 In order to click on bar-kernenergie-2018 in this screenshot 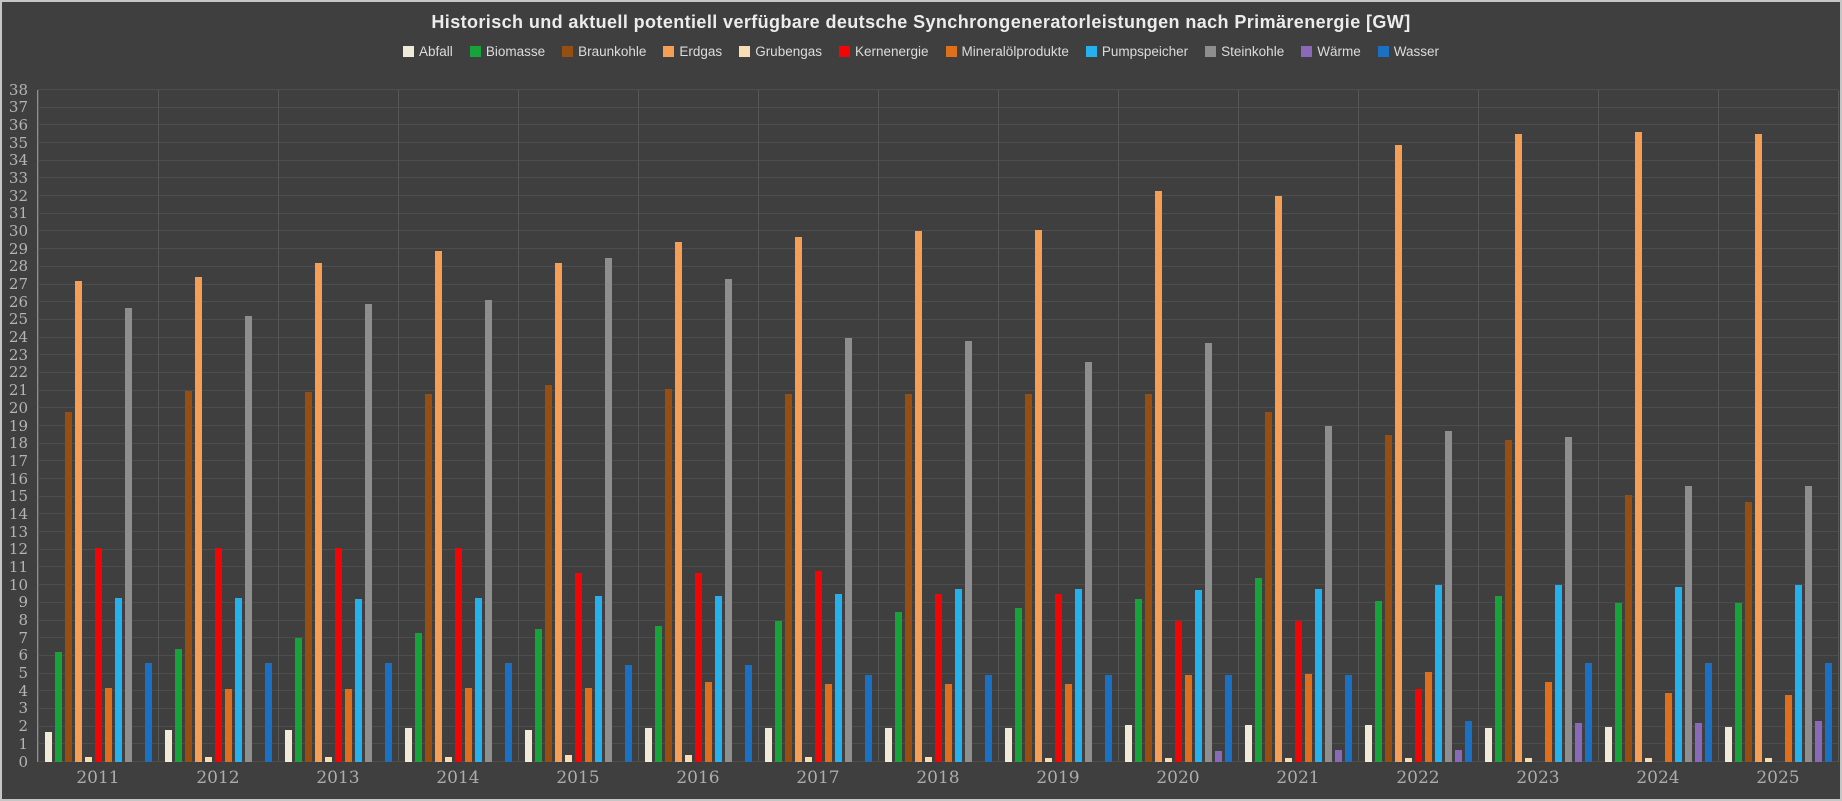, I will do `click(938, 678)`.